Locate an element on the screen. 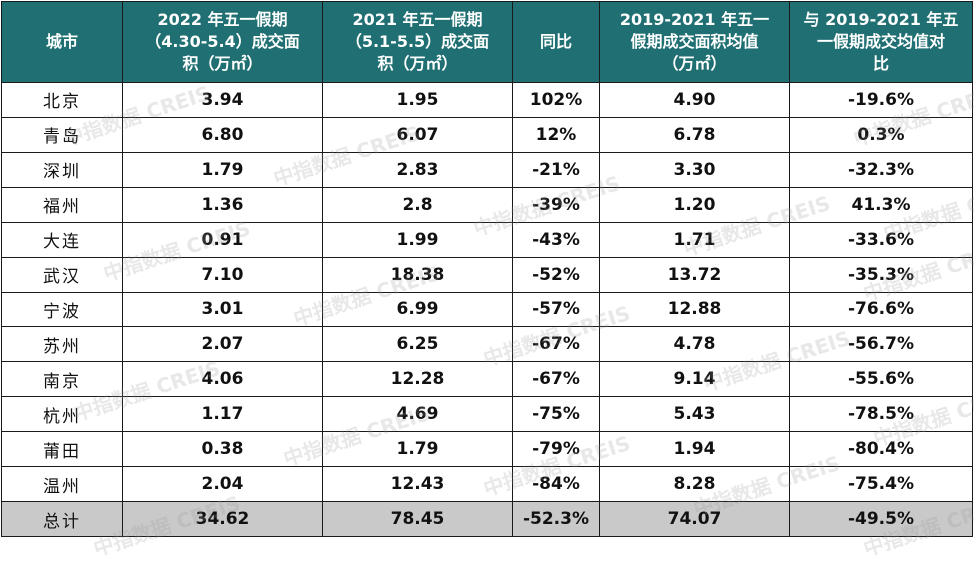 The image size is (974, 562). header-2021-area: 2021 年五一假期 （5.1-5.5）成交面 积（万㎡） is located at coordinates (417, 42).